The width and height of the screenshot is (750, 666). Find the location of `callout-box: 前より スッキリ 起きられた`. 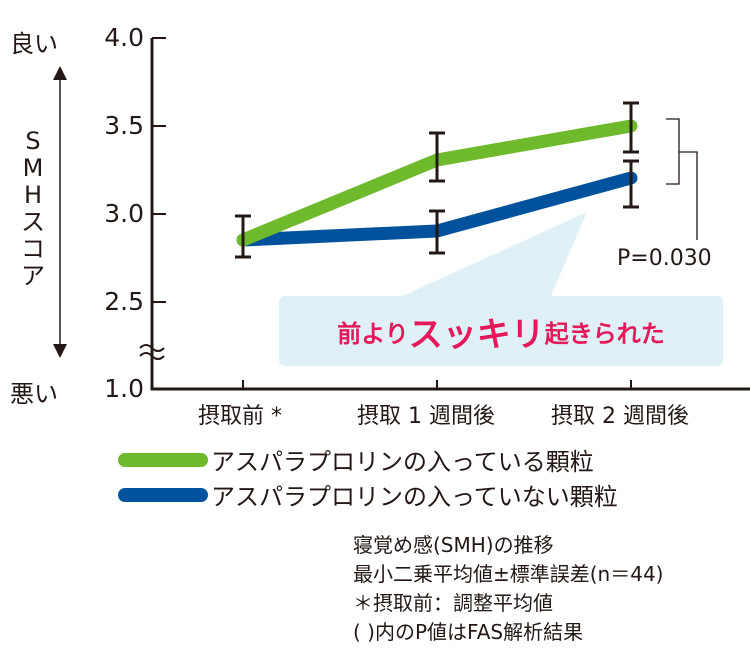

callout-box: 前より スッキリ 起きられた is located at coordinates (501, 331).